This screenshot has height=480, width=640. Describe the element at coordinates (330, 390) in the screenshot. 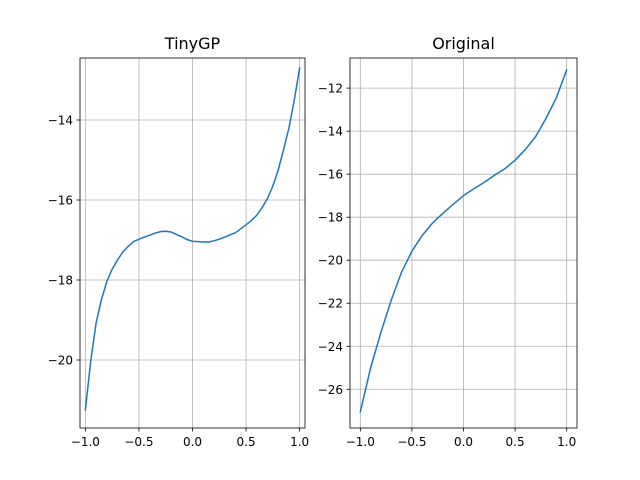

I see `original-y-tick-label-0: −26` at that location.